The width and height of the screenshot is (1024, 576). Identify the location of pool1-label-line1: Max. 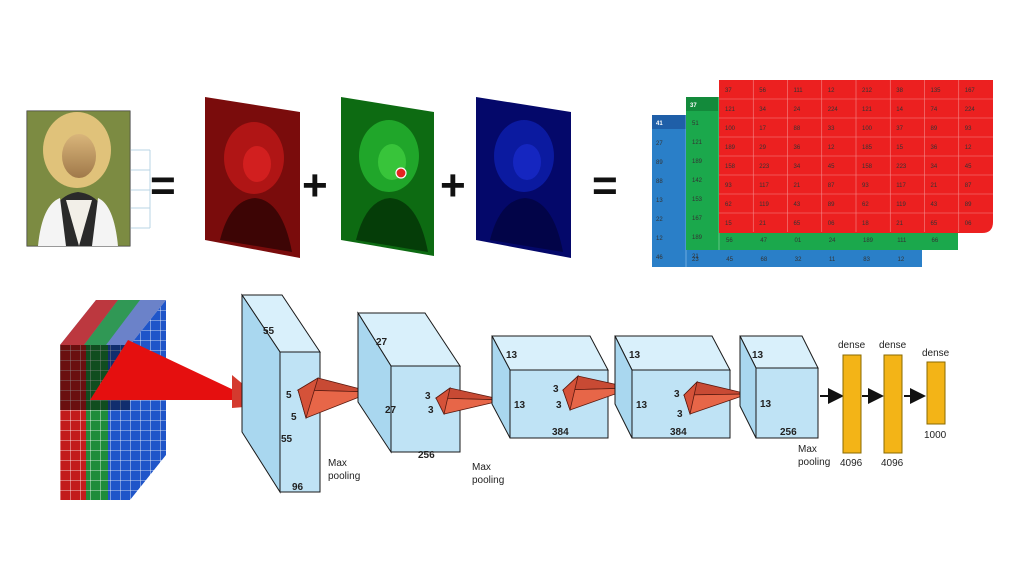
(337, 463).